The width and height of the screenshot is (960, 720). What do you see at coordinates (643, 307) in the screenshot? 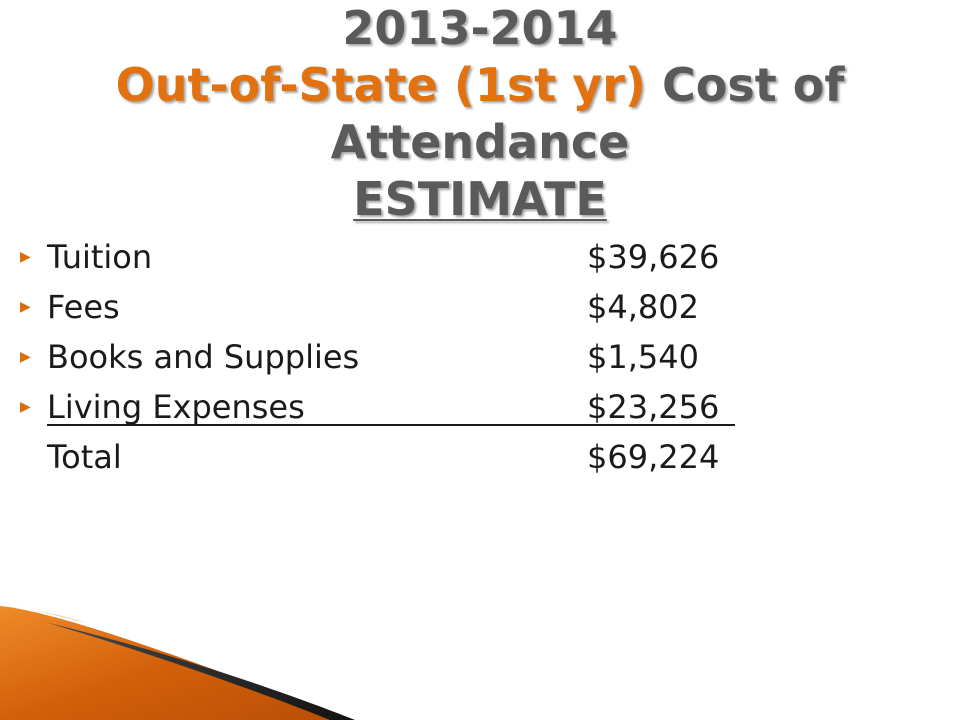
I see `item-amount: $4,802` at bounding box center [643, 307].